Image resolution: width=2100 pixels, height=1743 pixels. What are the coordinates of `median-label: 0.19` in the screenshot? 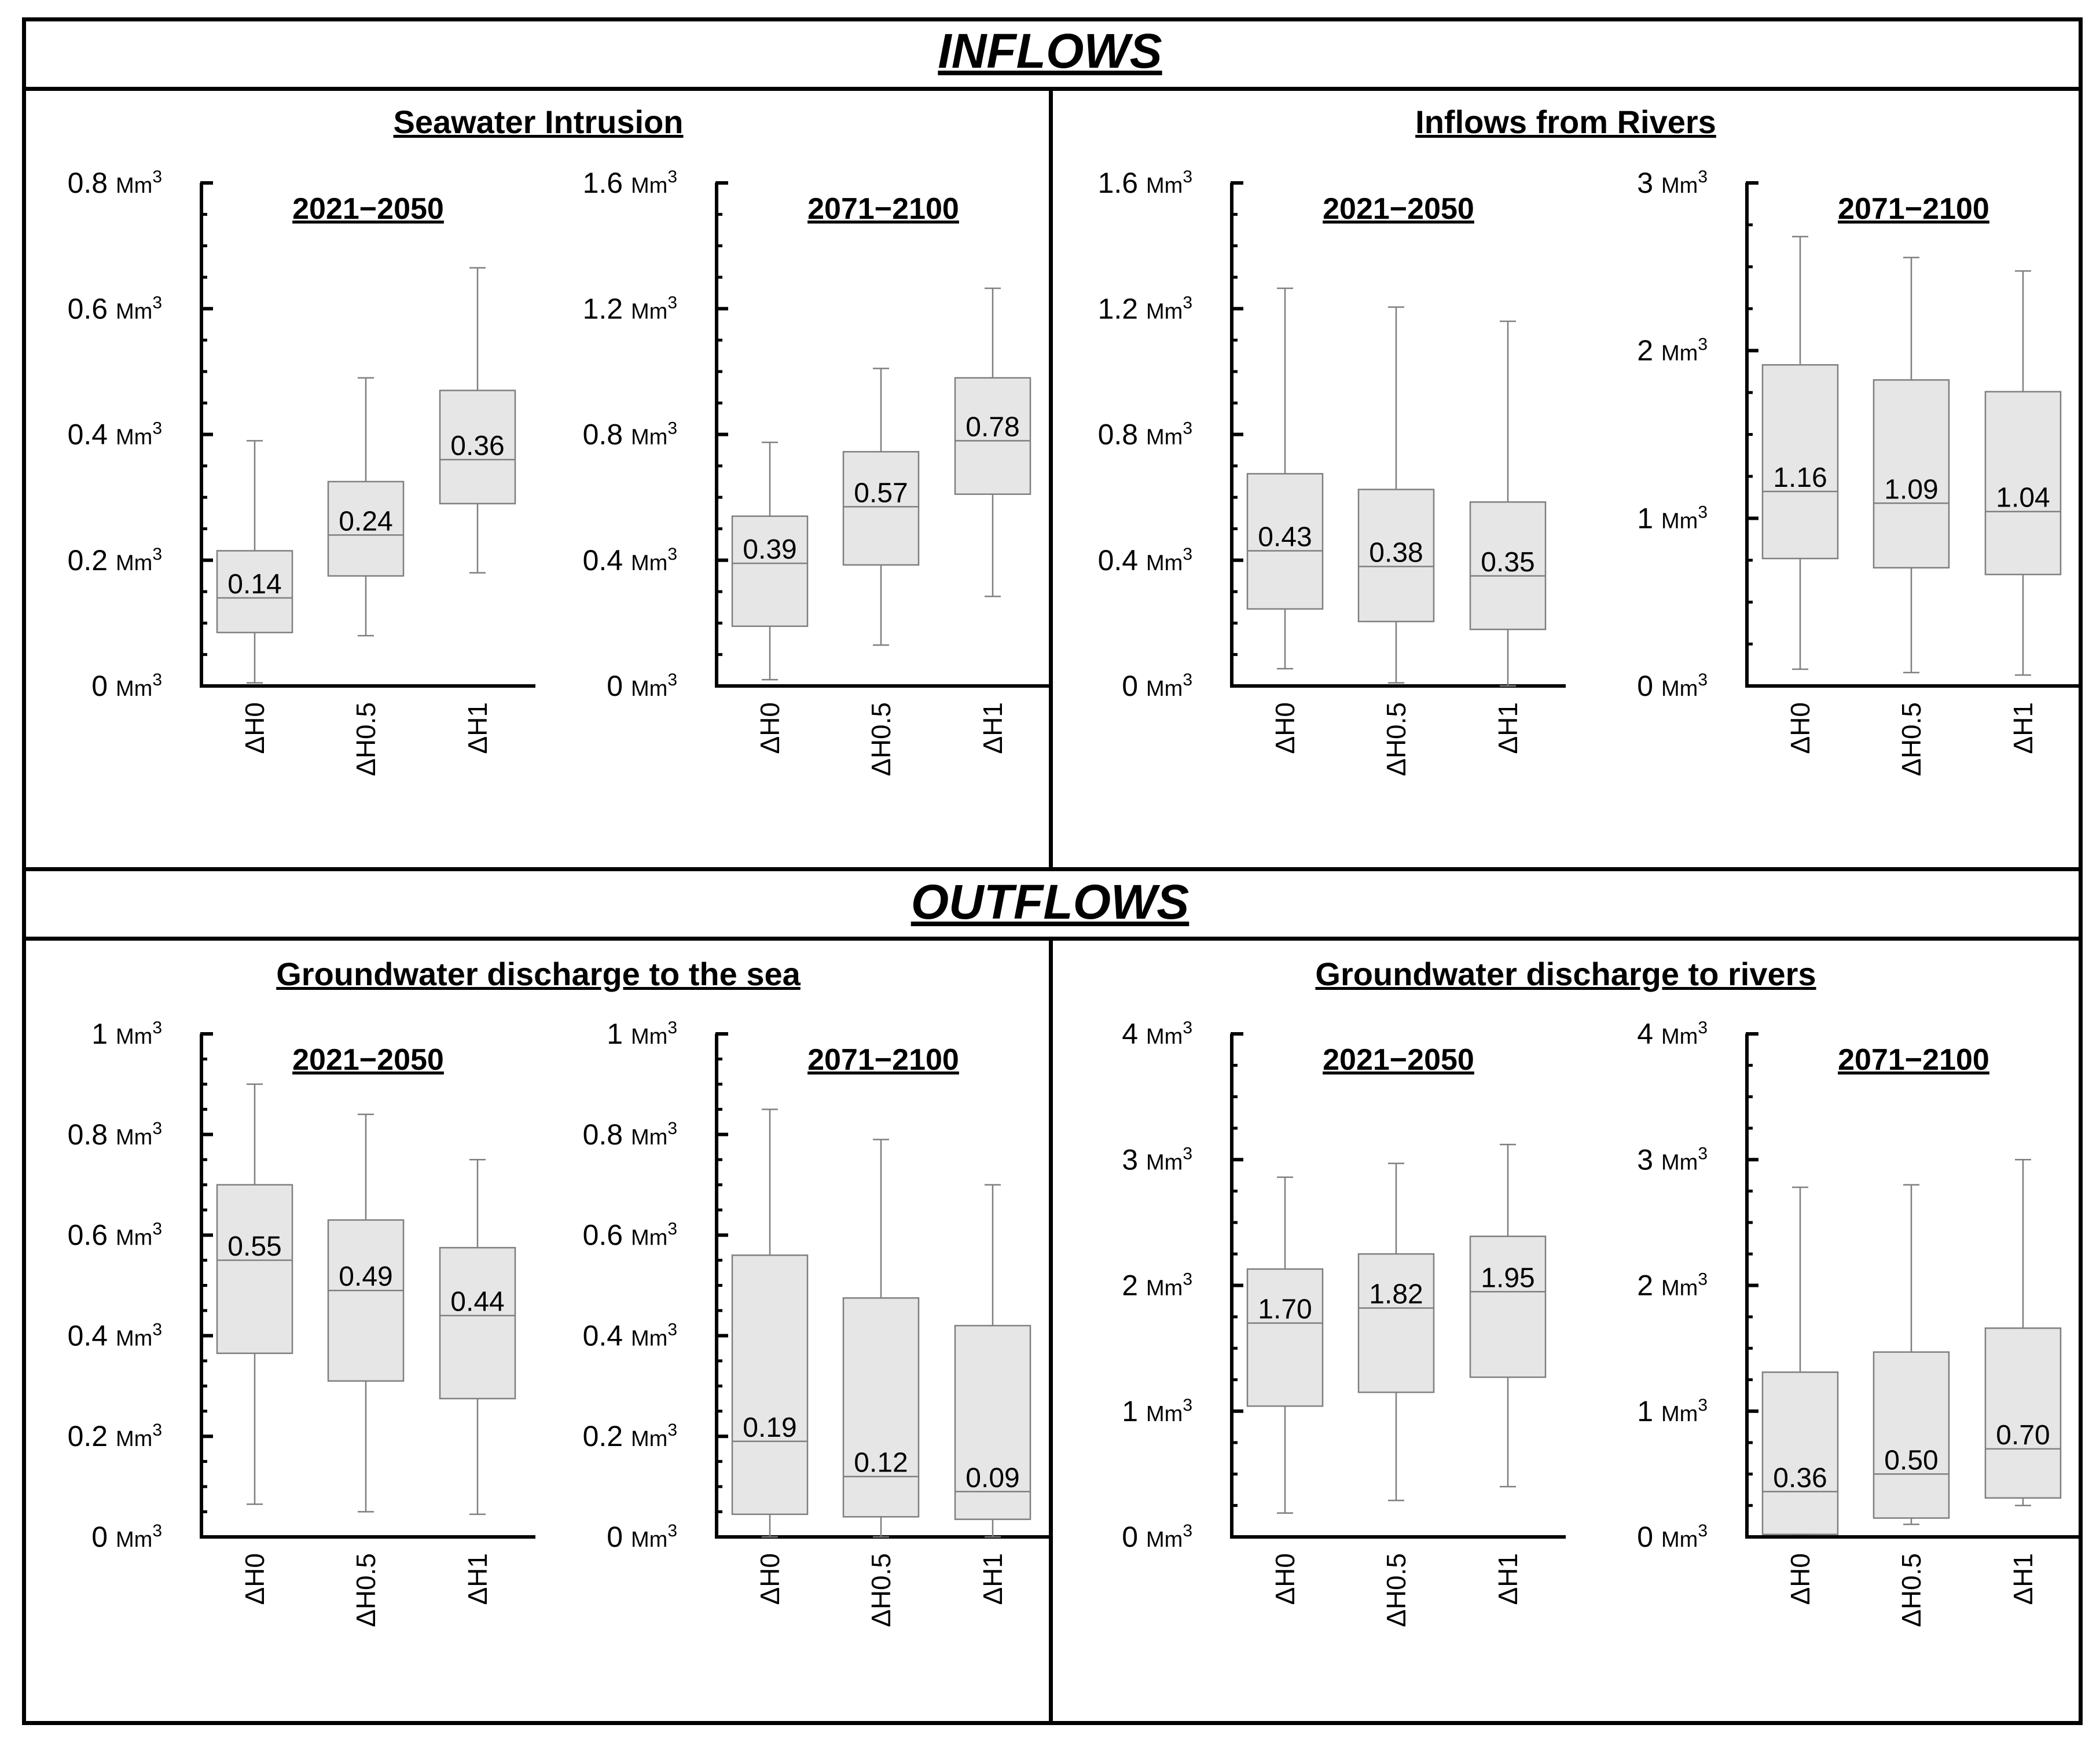 It's located at (769, 1427).